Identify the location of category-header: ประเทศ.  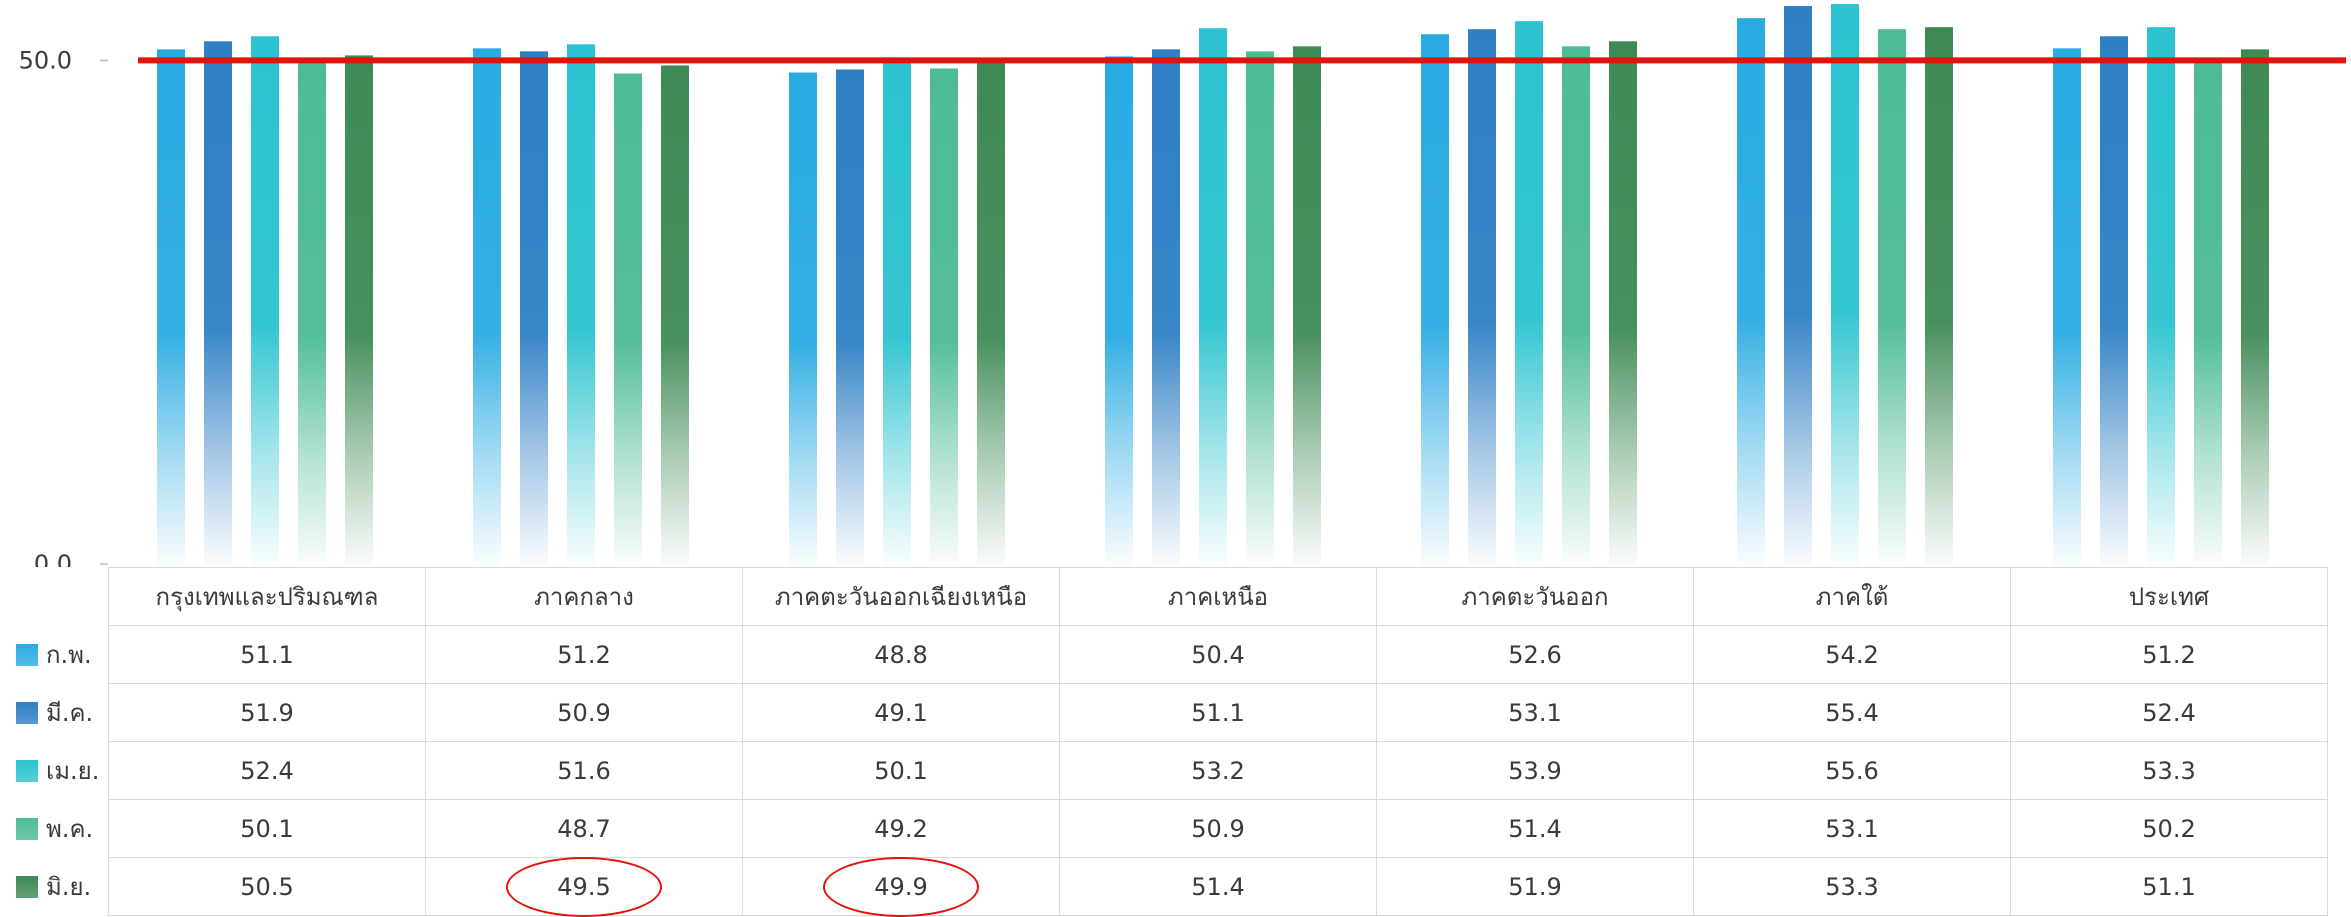
(2169, 596).